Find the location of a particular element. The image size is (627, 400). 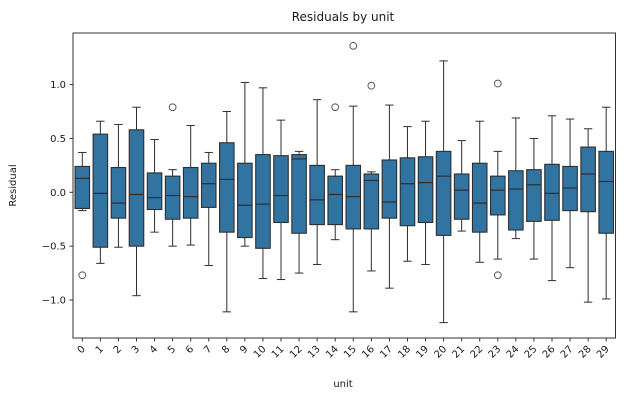

x-tick-label: 1 is located at coordinates (100, 350).